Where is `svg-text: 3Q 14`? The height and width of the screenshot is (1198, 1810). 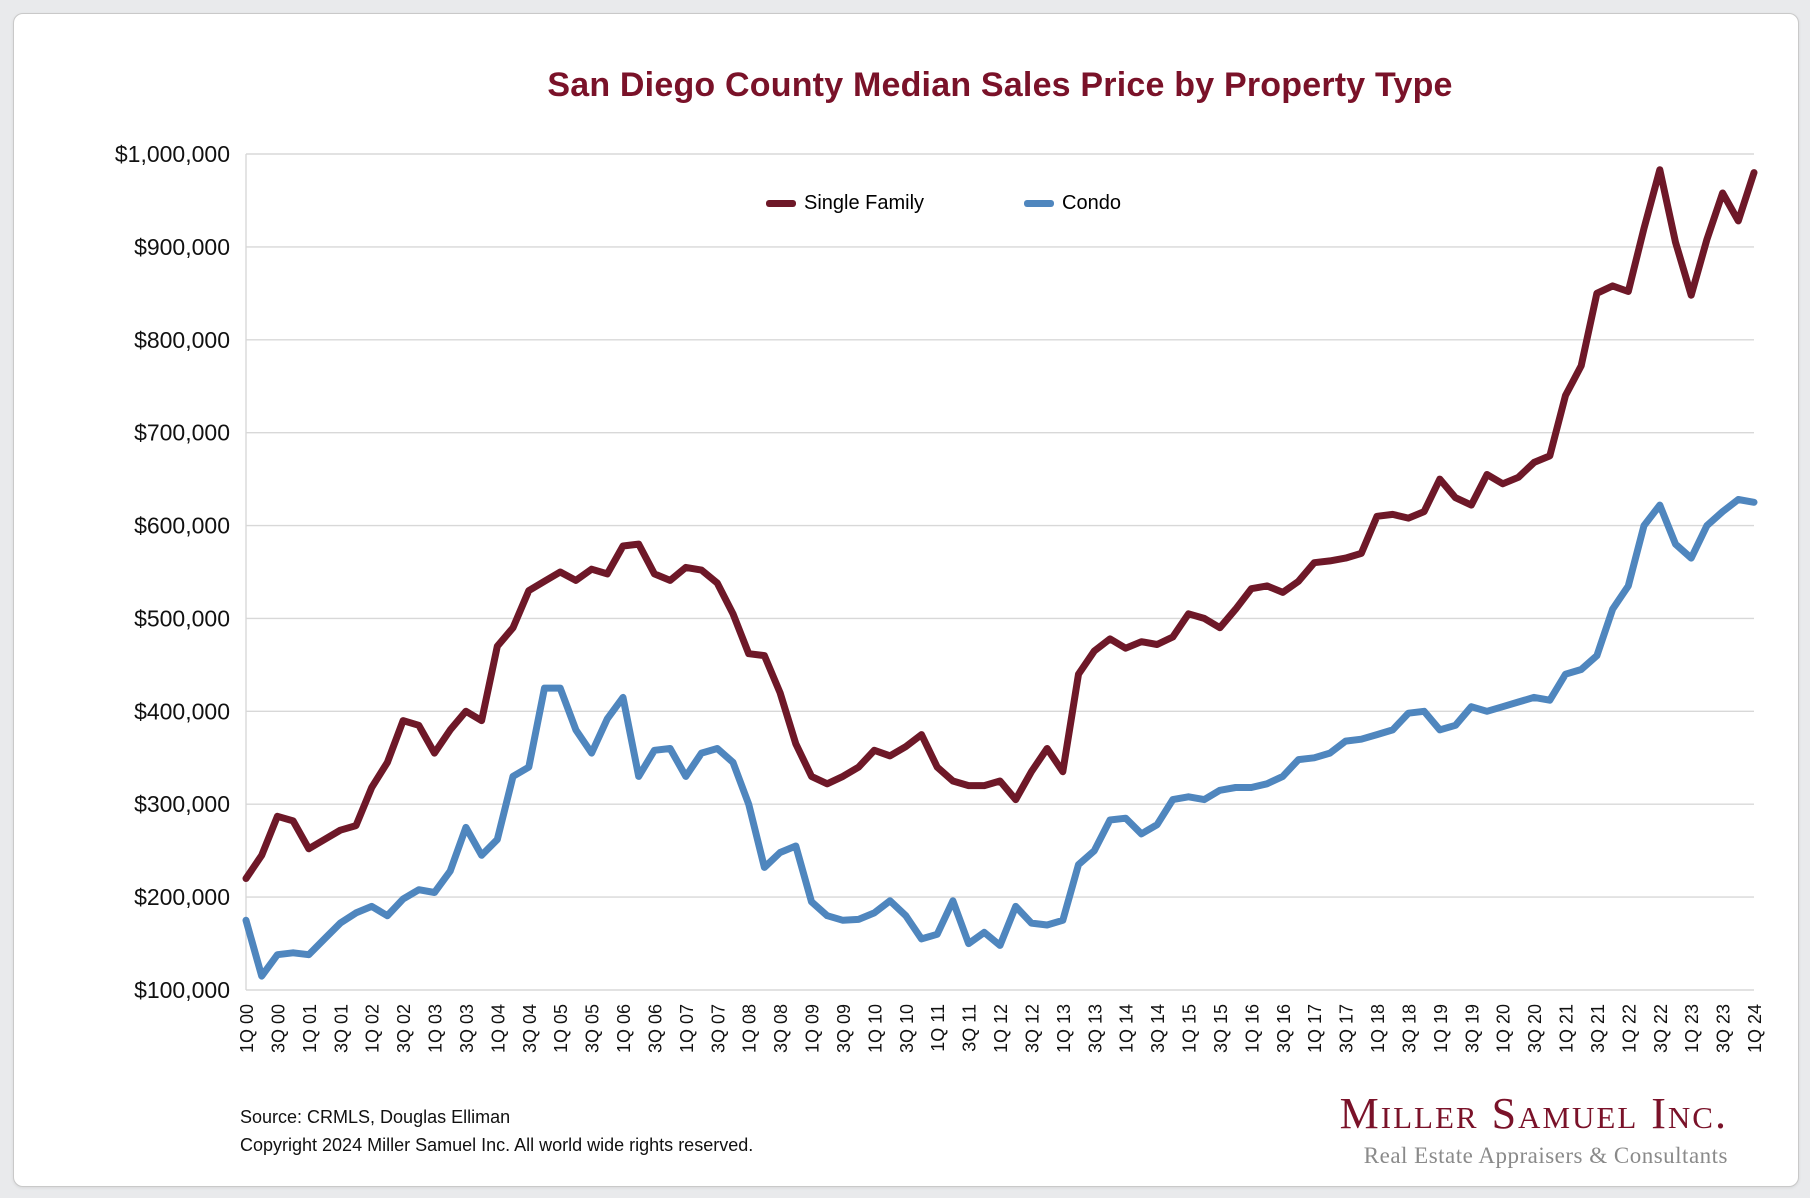 svg-text: 3Q 14 is located at coordinates (1158, 1028).